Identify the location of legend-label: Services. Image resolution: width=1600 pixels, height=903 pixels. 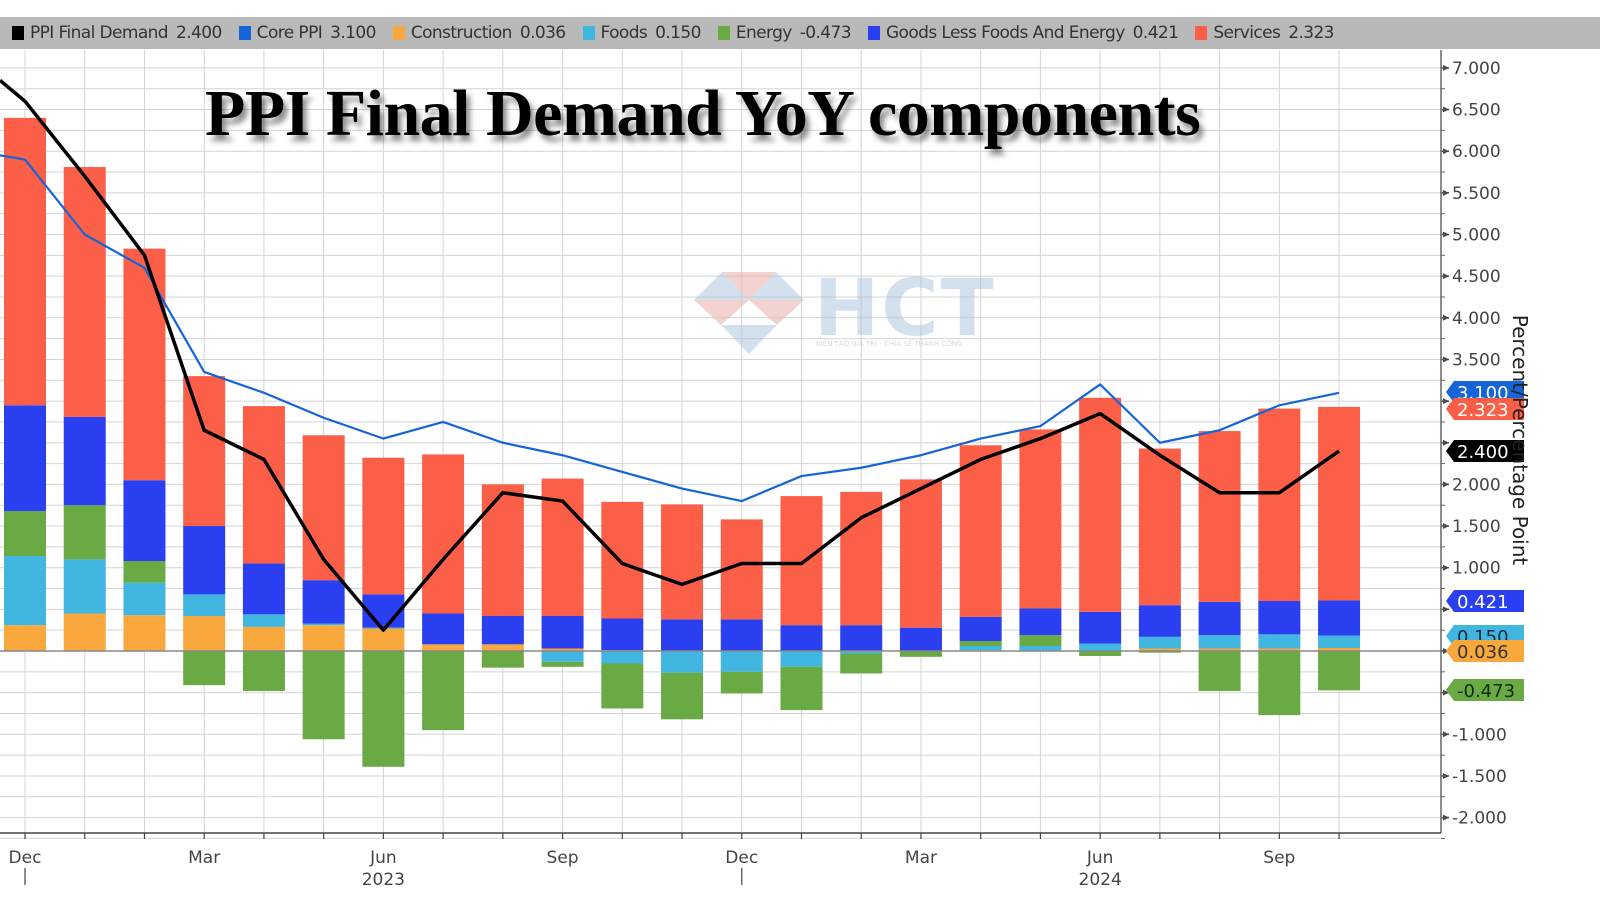
(1247, 33).